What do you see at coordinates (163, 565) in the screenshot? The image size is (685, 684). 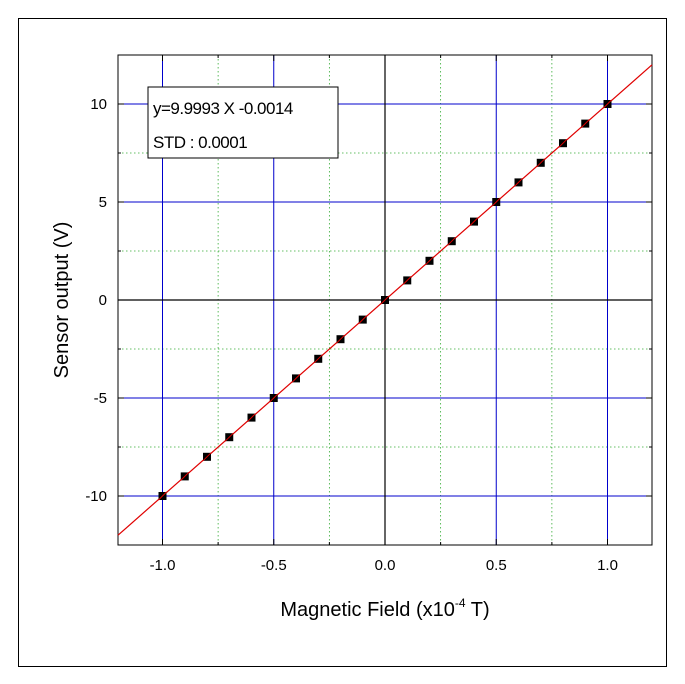 I see `x-tick-label: -1.0` at bounding box center [163, 565].